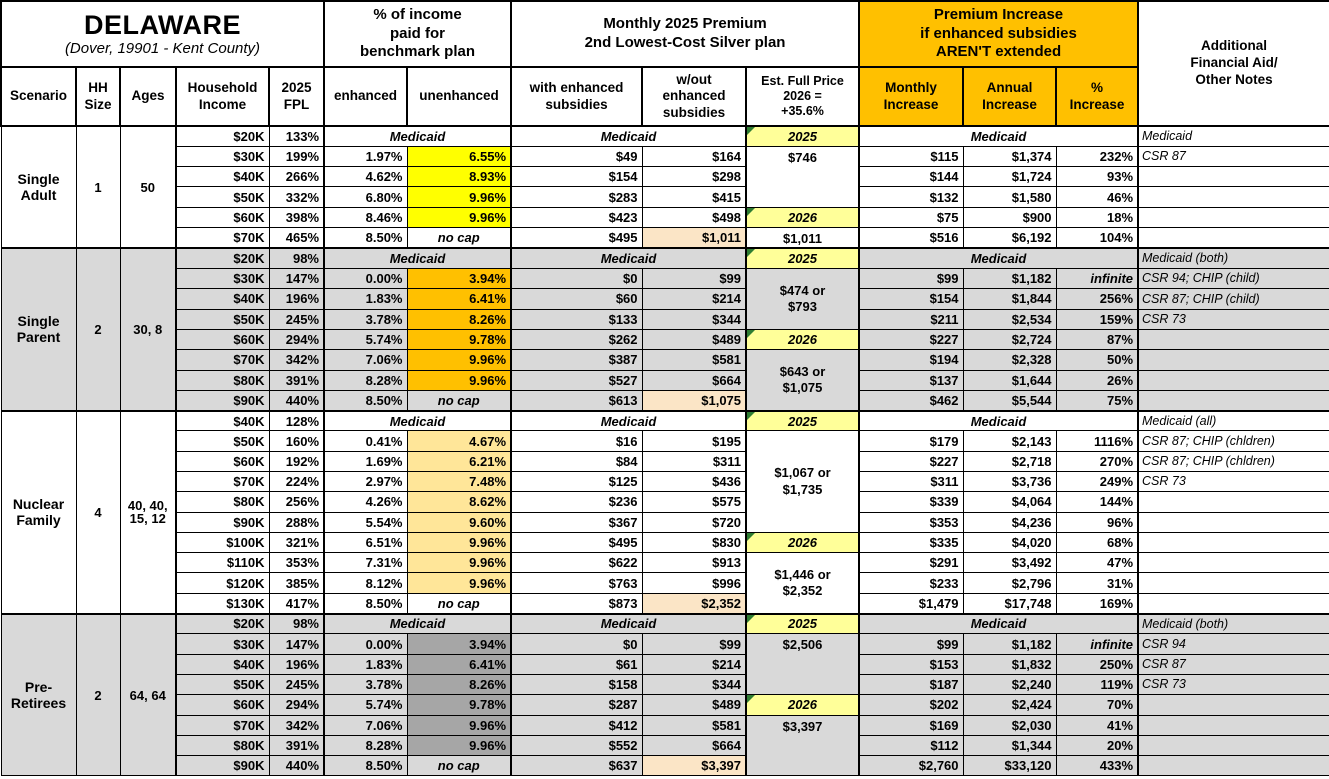  Describe the element at coordinates (694, 481) in the screenshot. I see `cell-without-subsidies: $436` at that location.